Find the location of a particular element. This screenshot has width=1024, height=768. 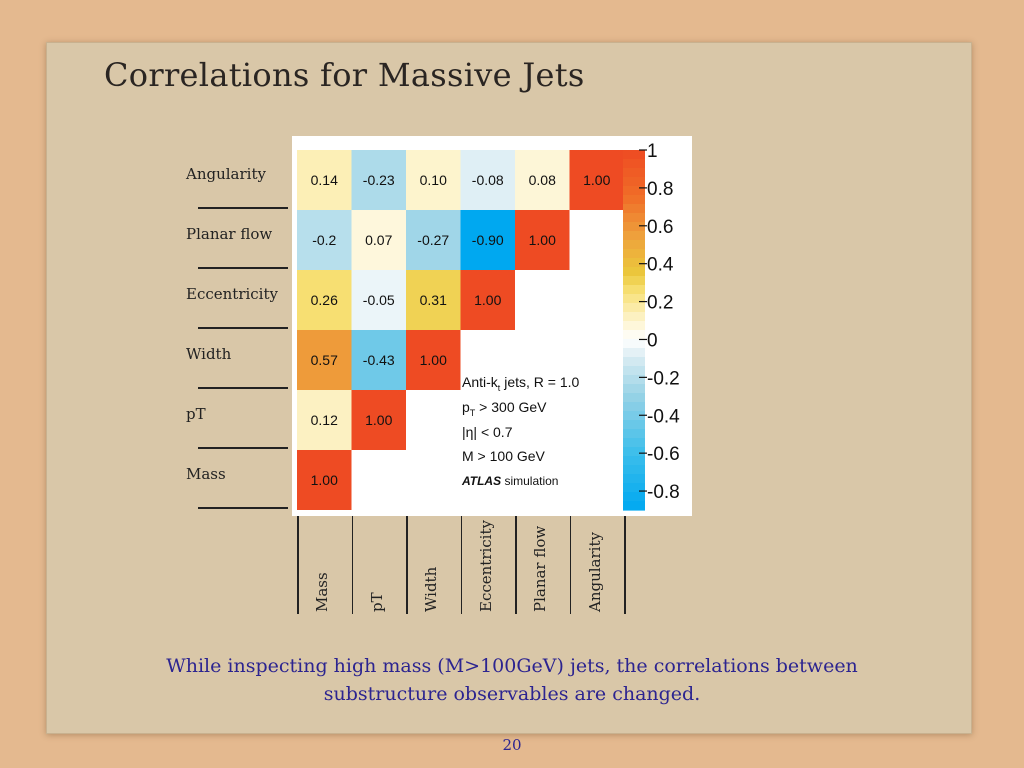

cell-value-label: -0.90 is located at coordinates (488, 240).